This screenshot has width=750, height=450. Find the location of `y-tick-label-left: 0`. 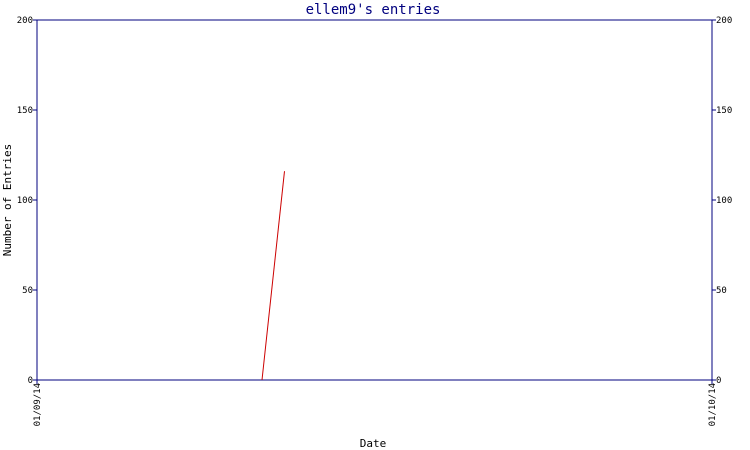

y-tick-label-left: 0 is located at coordinates (30, 381).